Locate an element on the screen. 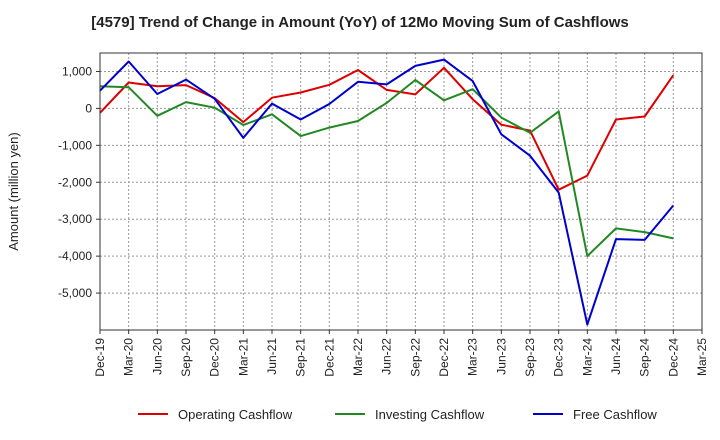  y-tick-label: -4,000 is located at coordinates (75, 256).